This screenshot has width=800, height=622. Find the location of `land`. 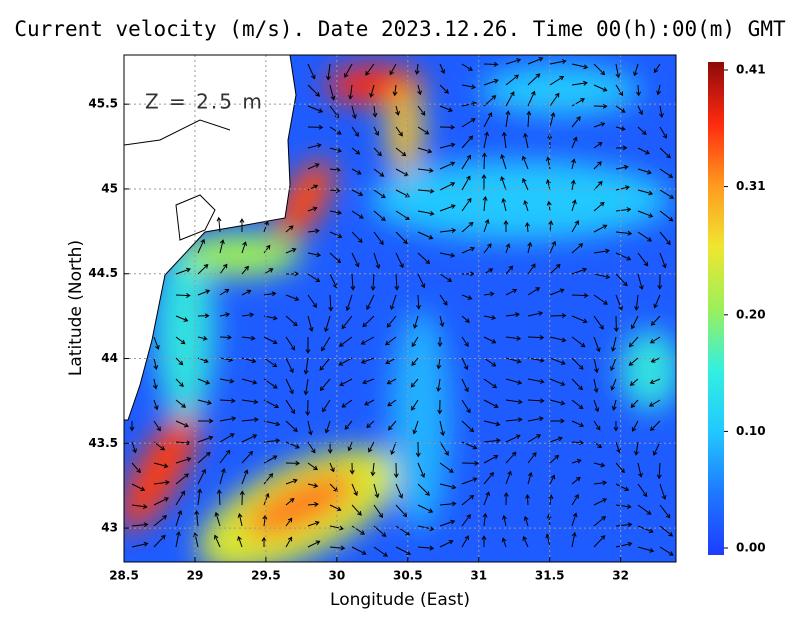

land is located at coordinates (210, 238).